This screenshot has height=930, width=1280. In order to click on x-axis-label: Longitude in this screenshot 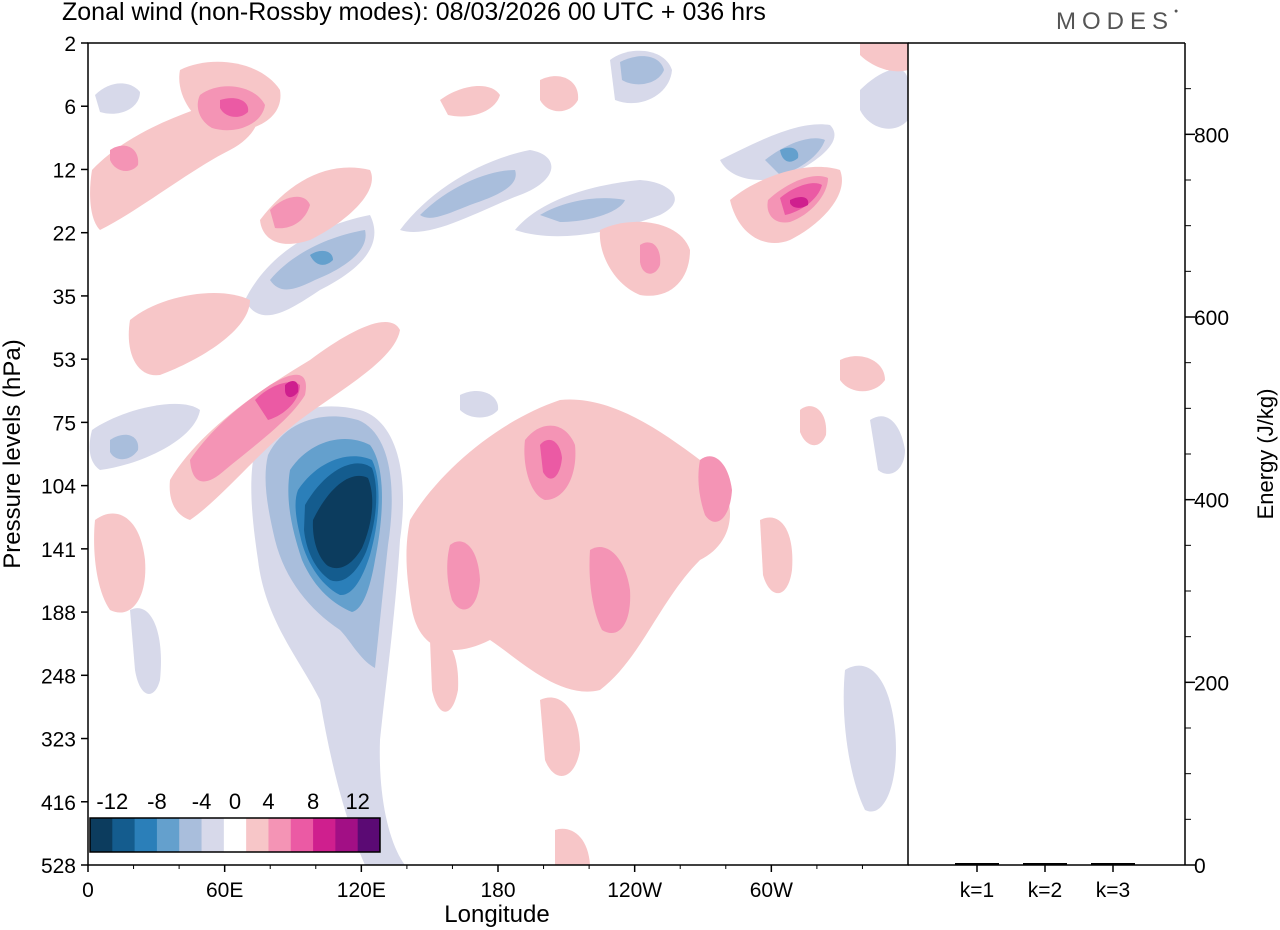, I will do `click(496, 914)`.